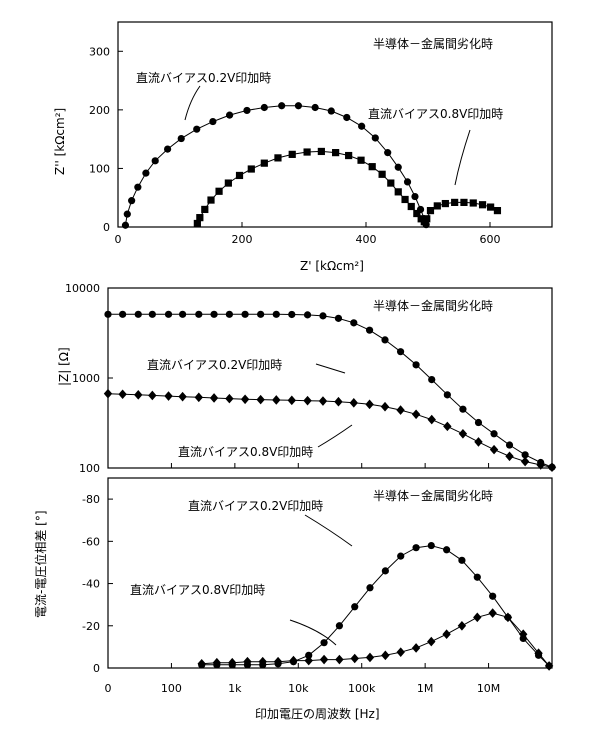 The width and height of the screenshot is (591, 748). I want to click on magnitude-arrow-0-2v, so click(330, 368).